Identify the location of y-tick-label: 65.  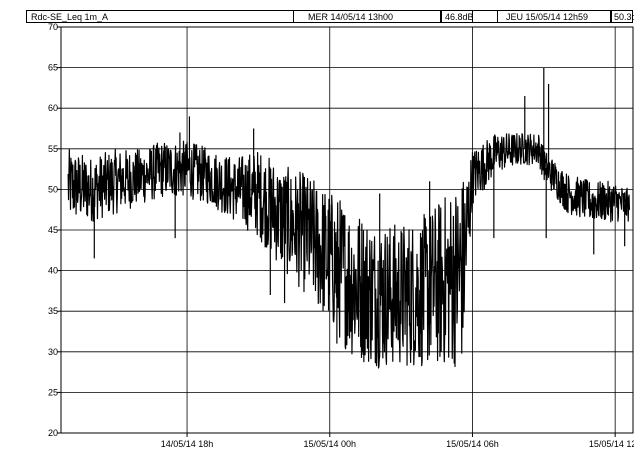
(53, 68).